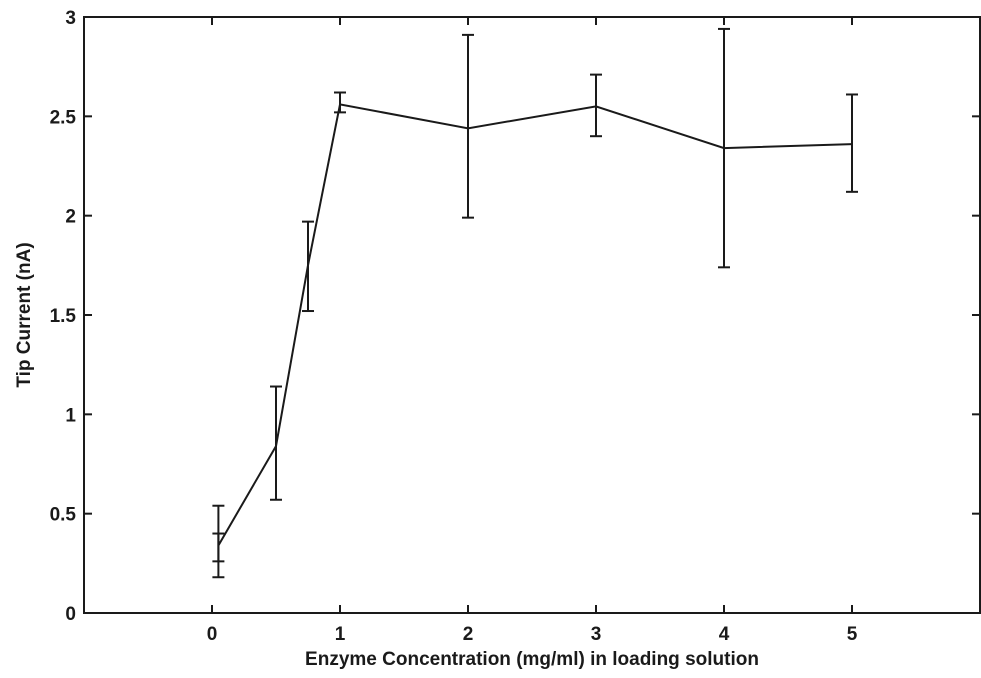 The height and width of the screenshot is (678, 981). What do you see at coordinates (212, 634) in the screenshot?
I see `x-tick-label: 0` at bounding box center [212, 634].